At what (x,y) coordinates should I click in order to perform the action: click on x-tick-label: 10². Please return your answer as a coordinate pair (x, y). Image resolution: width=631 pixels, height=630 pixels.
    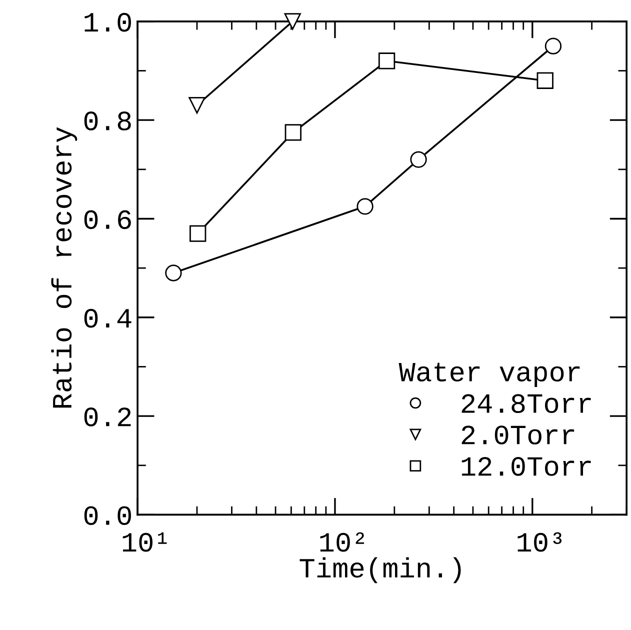
    Looking at the image, I should click on (342, 542).